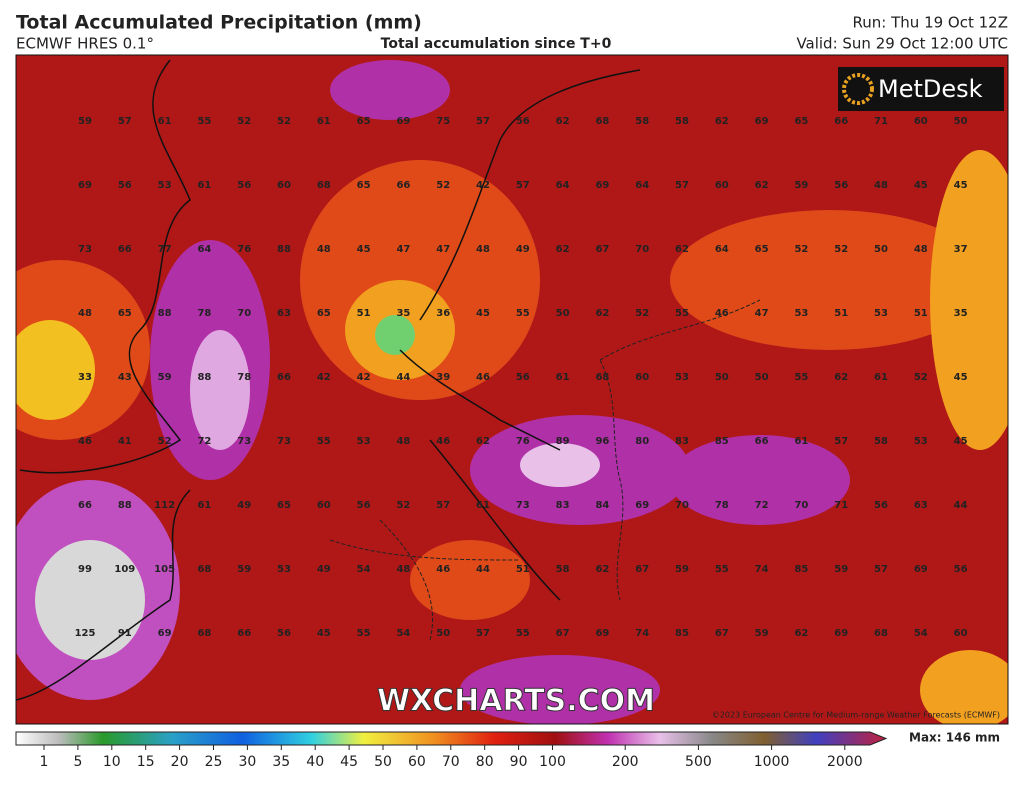 The image size is (1024, 790). I want to click on colorbar-tick-label: 1, so click(44, 762).